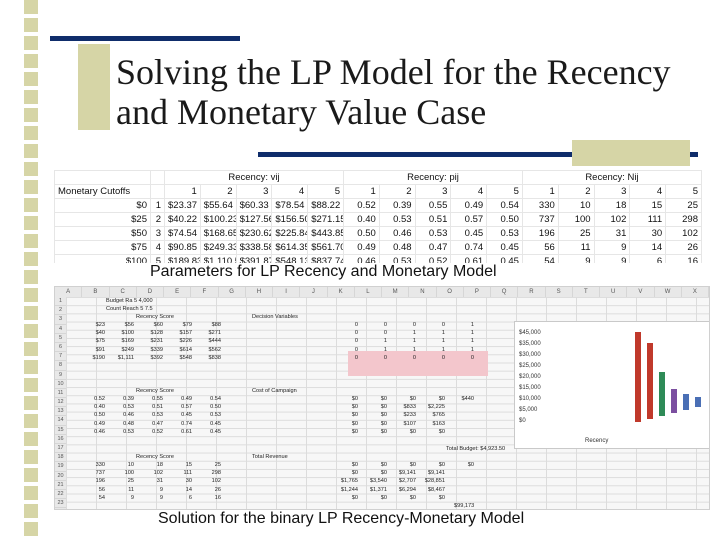 Image resolution: width=720 pixels, height=540 pixels. Describe the element at coordinates (683, 258) in the screenshot. I see `table-cell: 16` at that location.